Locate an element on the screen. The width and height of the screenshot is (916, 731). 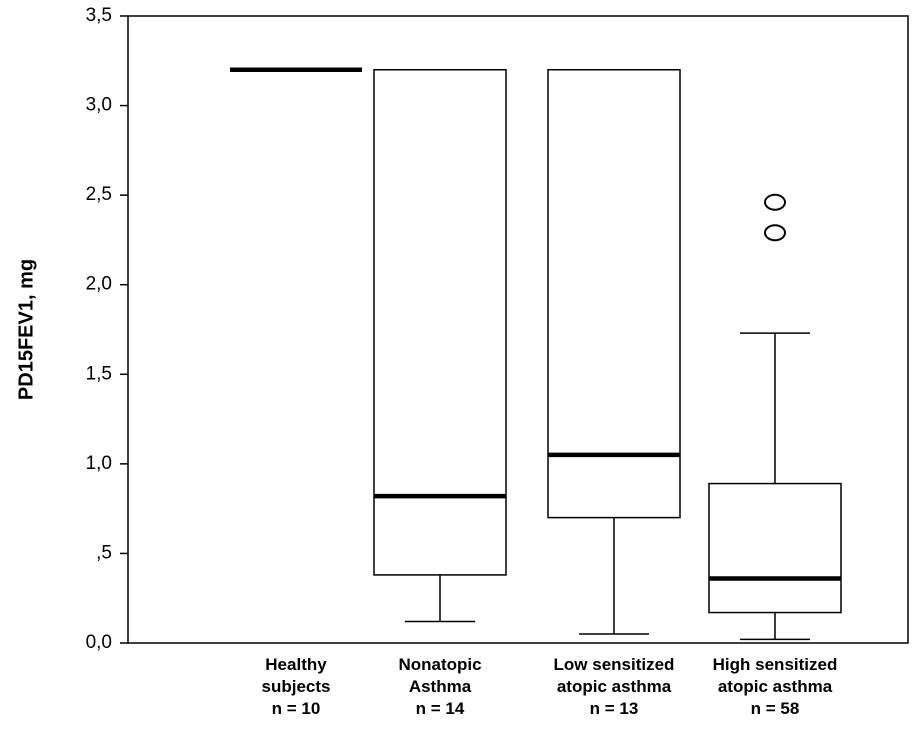
y-tick-label: 2,0 is located at coordinates (99, 284).